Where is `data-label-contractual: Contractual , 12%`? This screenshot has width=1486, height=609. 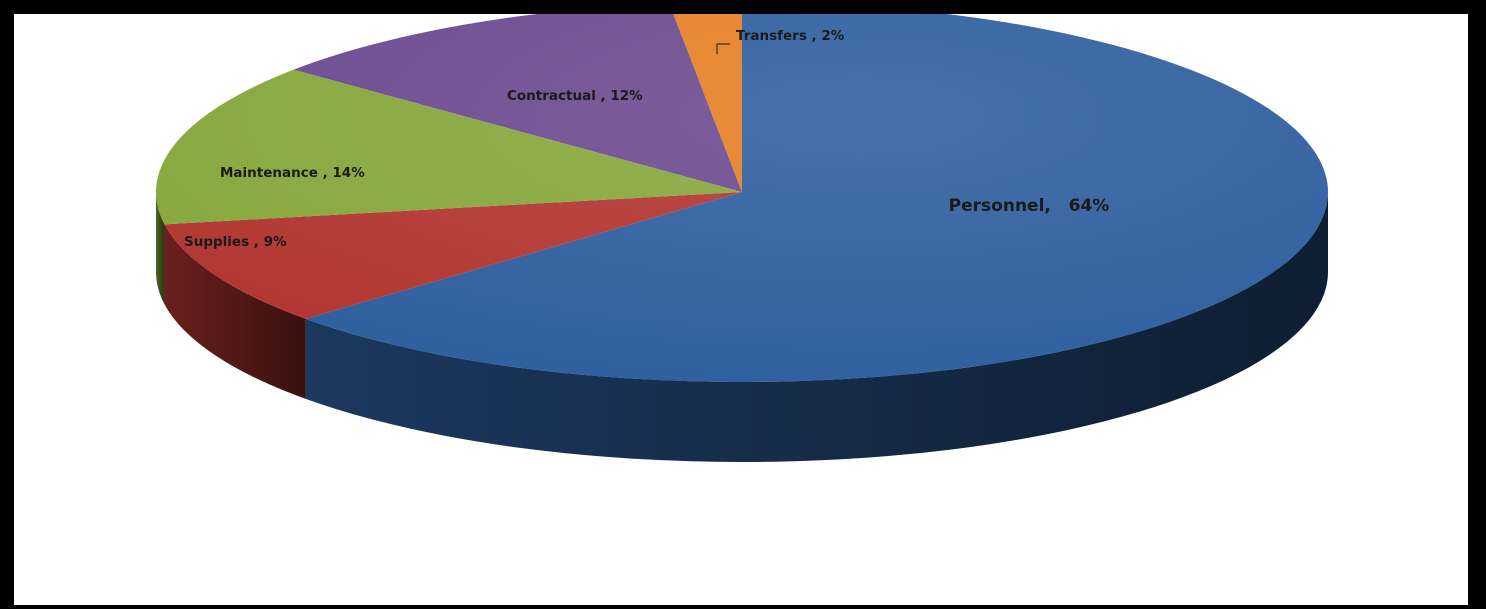 data-label-contractual: Contractual , 12% is located at coordinates (575, 96).